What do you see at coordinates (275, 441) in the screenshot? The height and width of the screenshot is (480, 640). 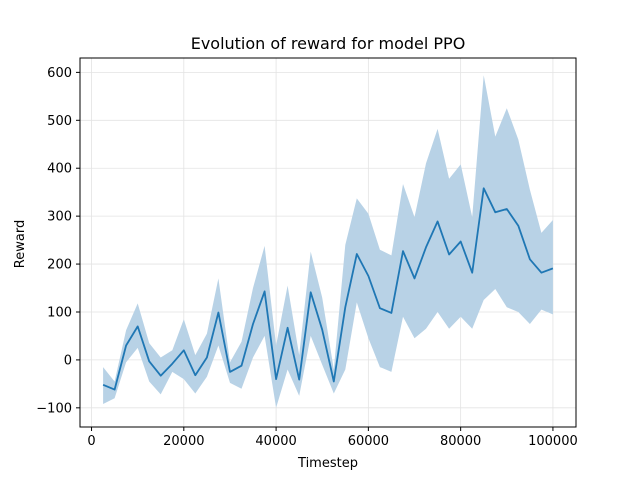 I see `x-tick-label: 40000` at bounding box center [275, 441].